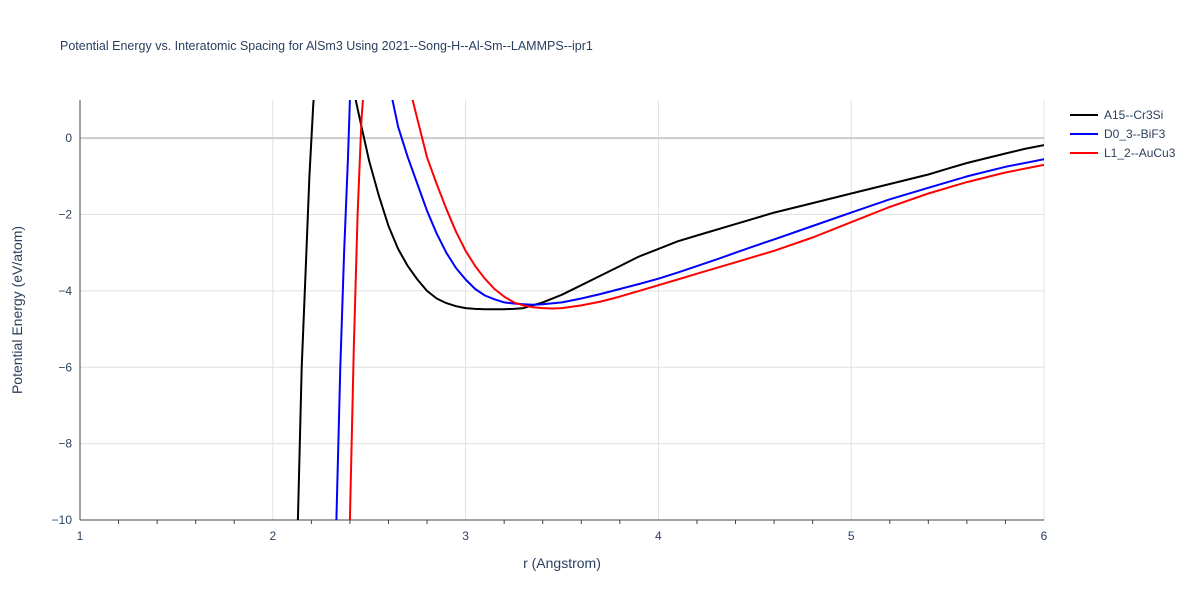 The image size is (1200, 600). I want to click on y-tick-label: 0, so click(68, 138).